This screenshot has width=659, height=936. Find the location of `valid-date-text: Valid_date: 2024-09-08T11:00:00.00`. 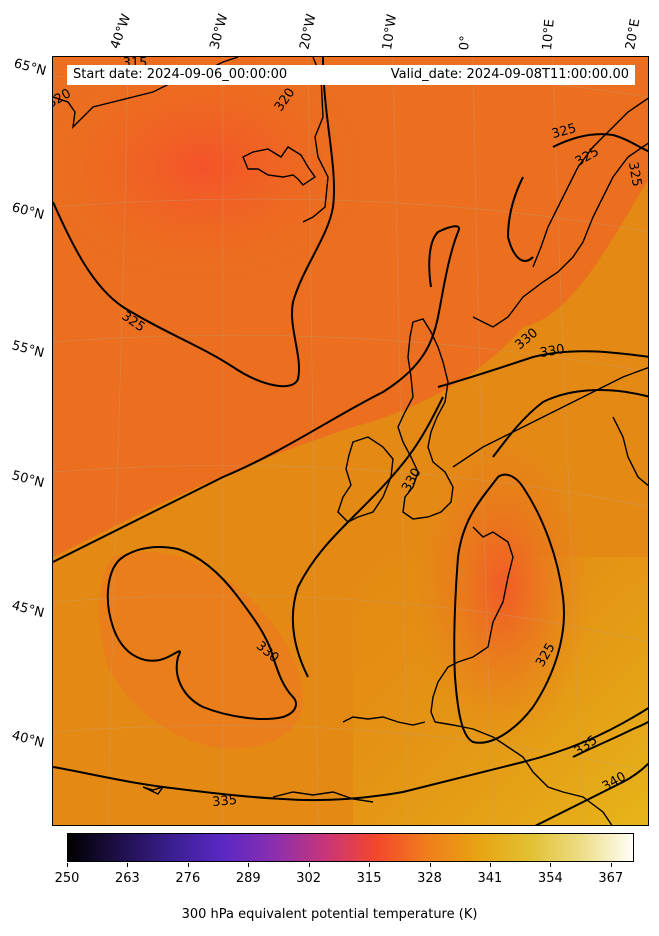

valid-date-text: Valid_date: 2024-09-08T11:00:00.00 is located at coordinates (509, 74).